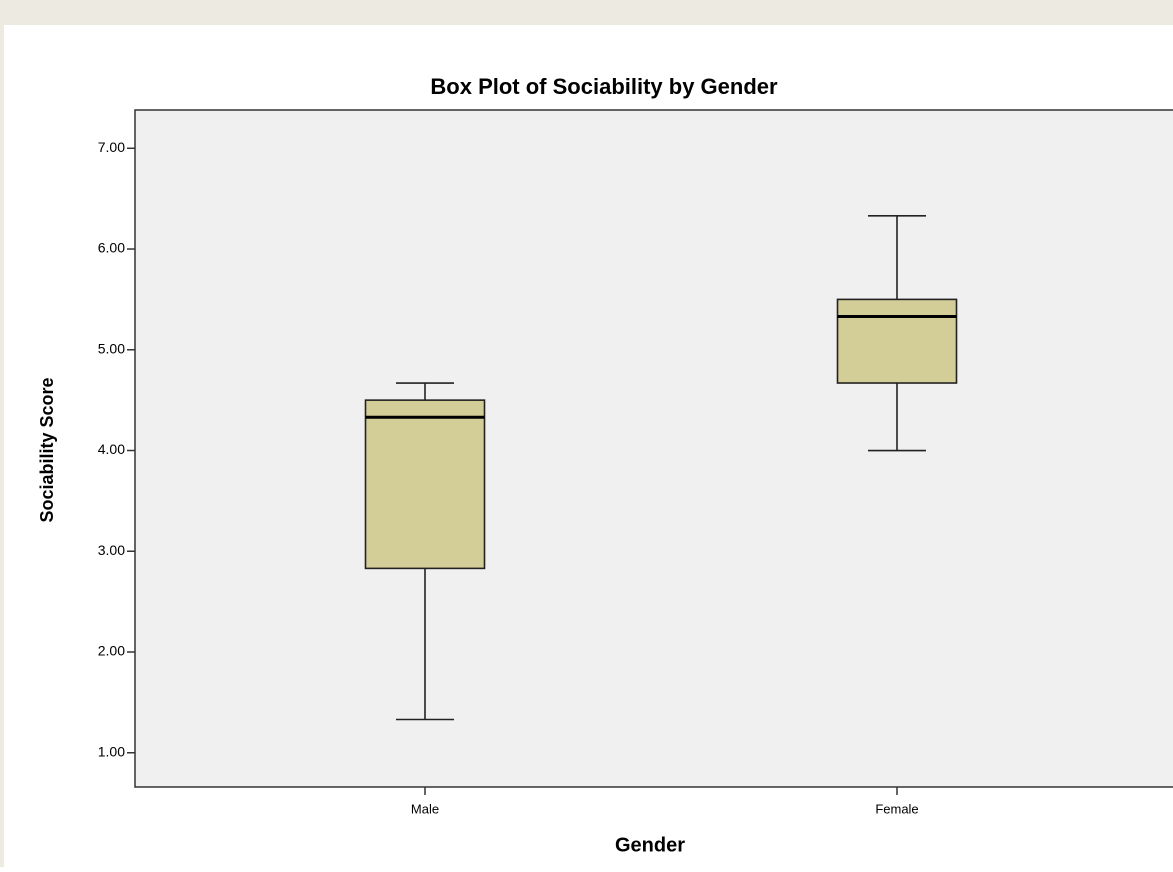 Image resolution: width=1173 pixels, height=872 pixels. What do you see at coordinates (111, 449) in the screenshot?
I see `y-tick-label: 4.00` at bounding box center [111, 449].